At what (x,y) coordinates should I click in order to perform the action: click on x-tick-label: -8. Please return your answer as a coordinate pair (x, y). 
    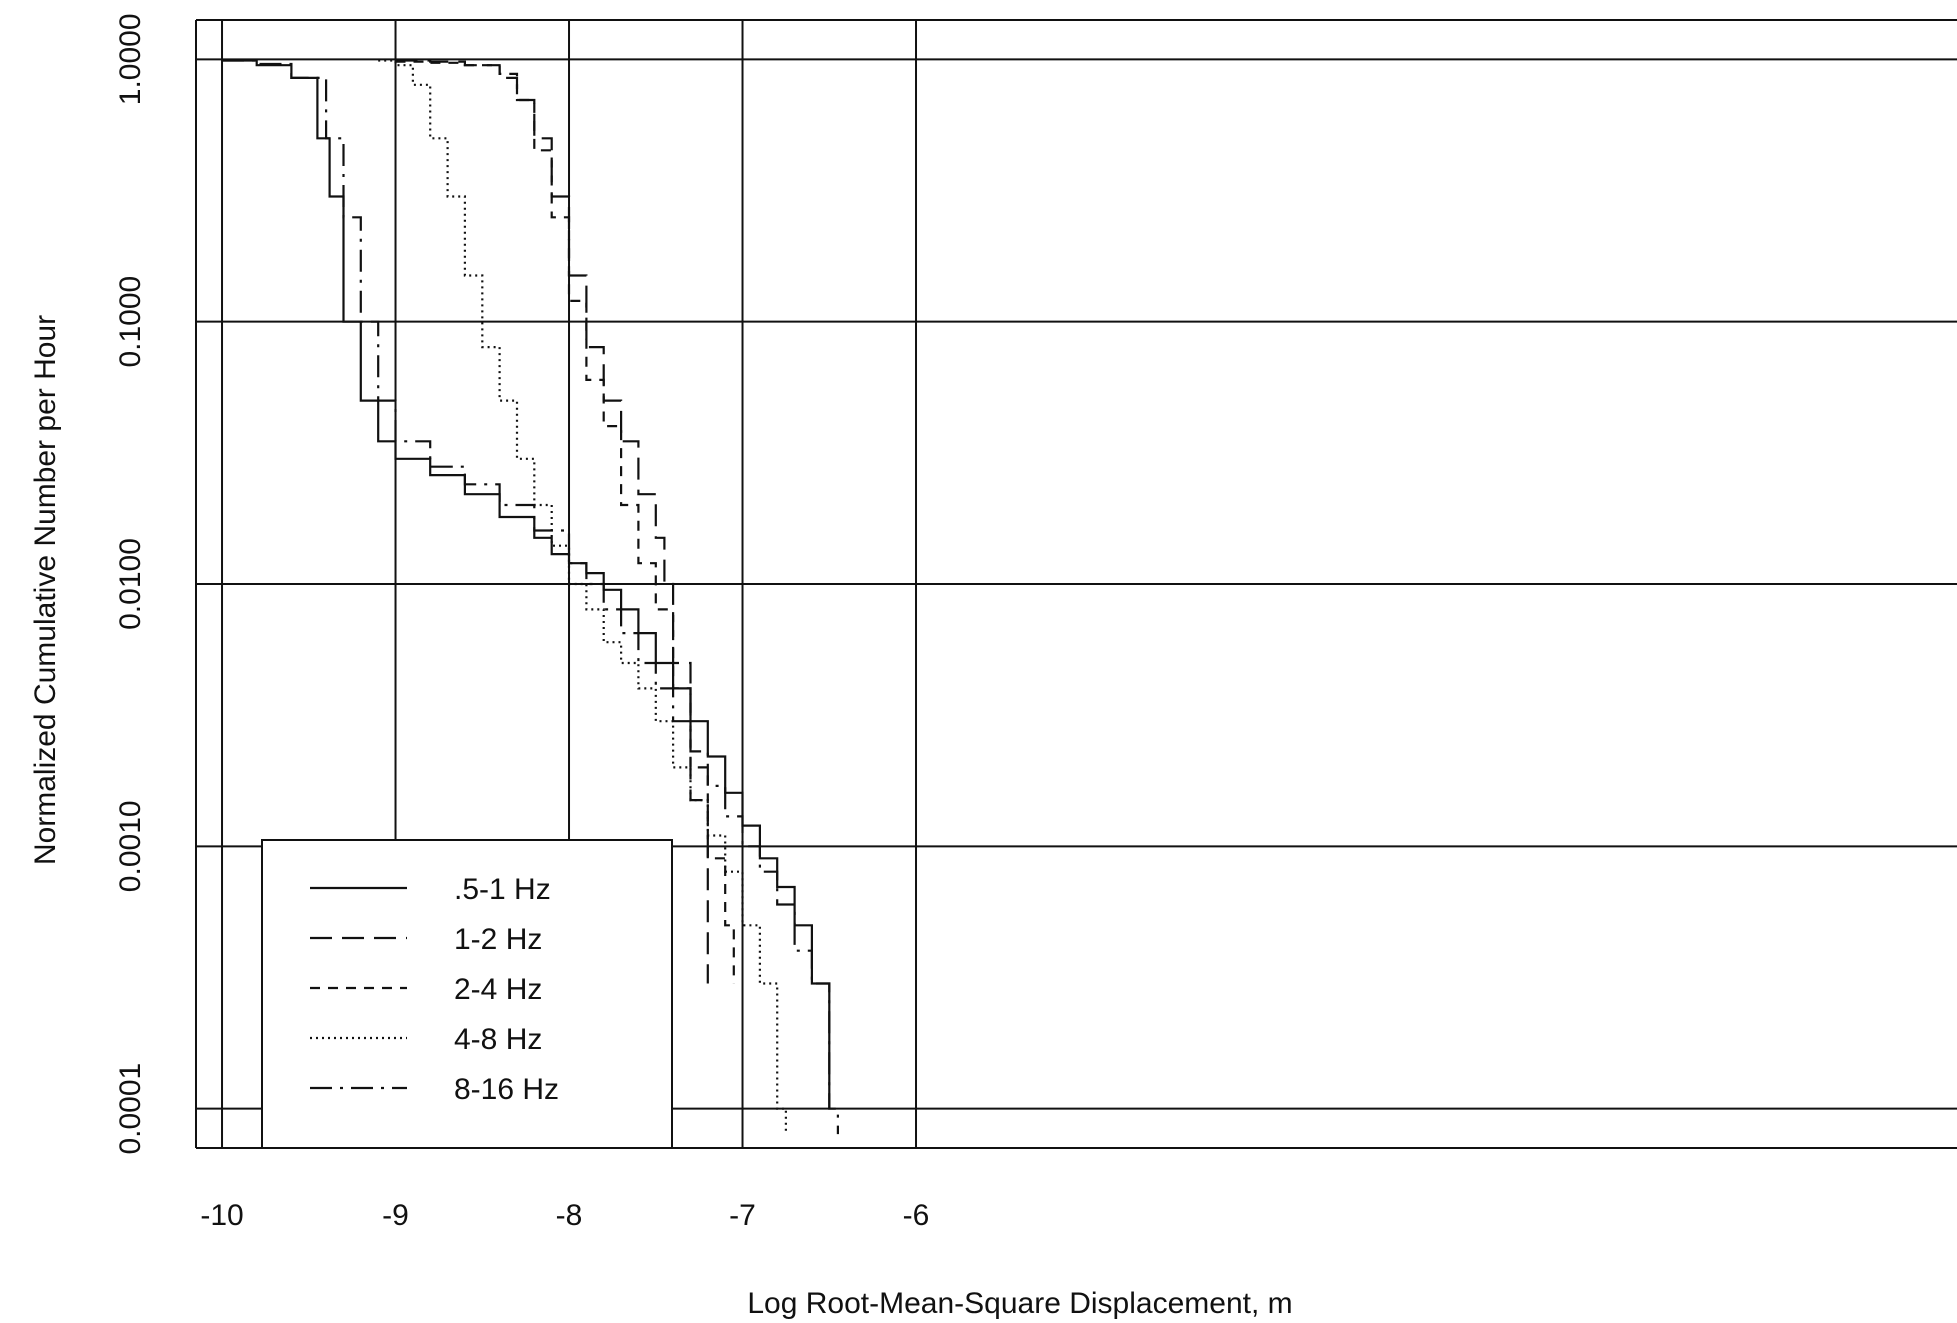
    Looking at the image, I should click on (569, 1215).